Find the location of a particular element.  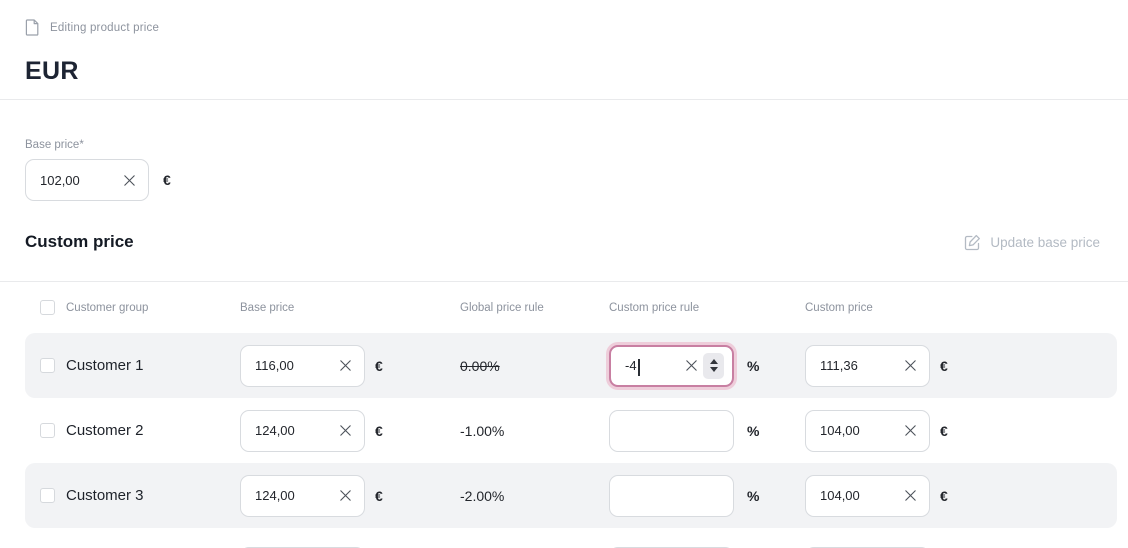

global-price-rule-value: -2.00% is located at coordinates (482, 495).